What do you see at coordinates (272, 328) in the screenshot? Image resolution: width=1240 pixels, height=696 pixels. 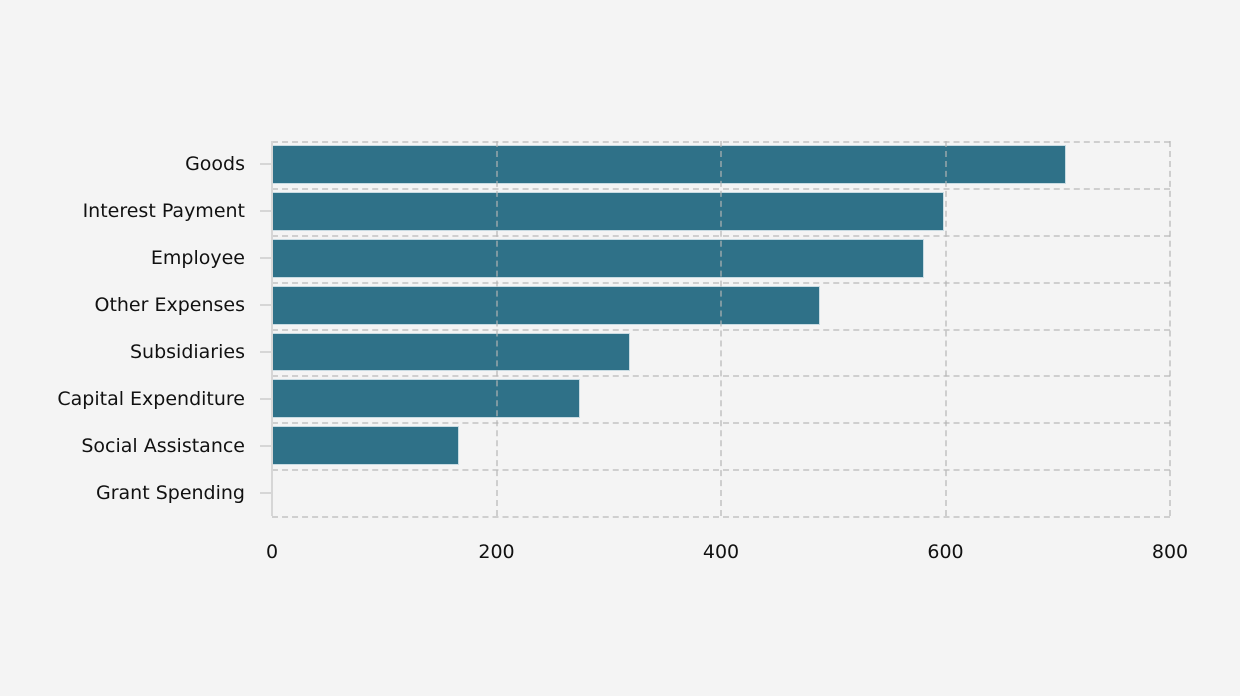 I see `y-axis-line` at bounding box center [272, 328].